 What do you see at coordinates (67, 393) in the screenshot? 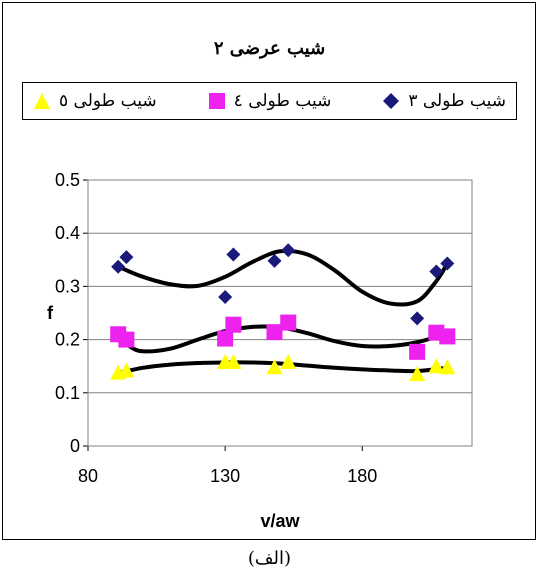
I see `y-tick-label: 0.1` at bounding box center [67, 393].